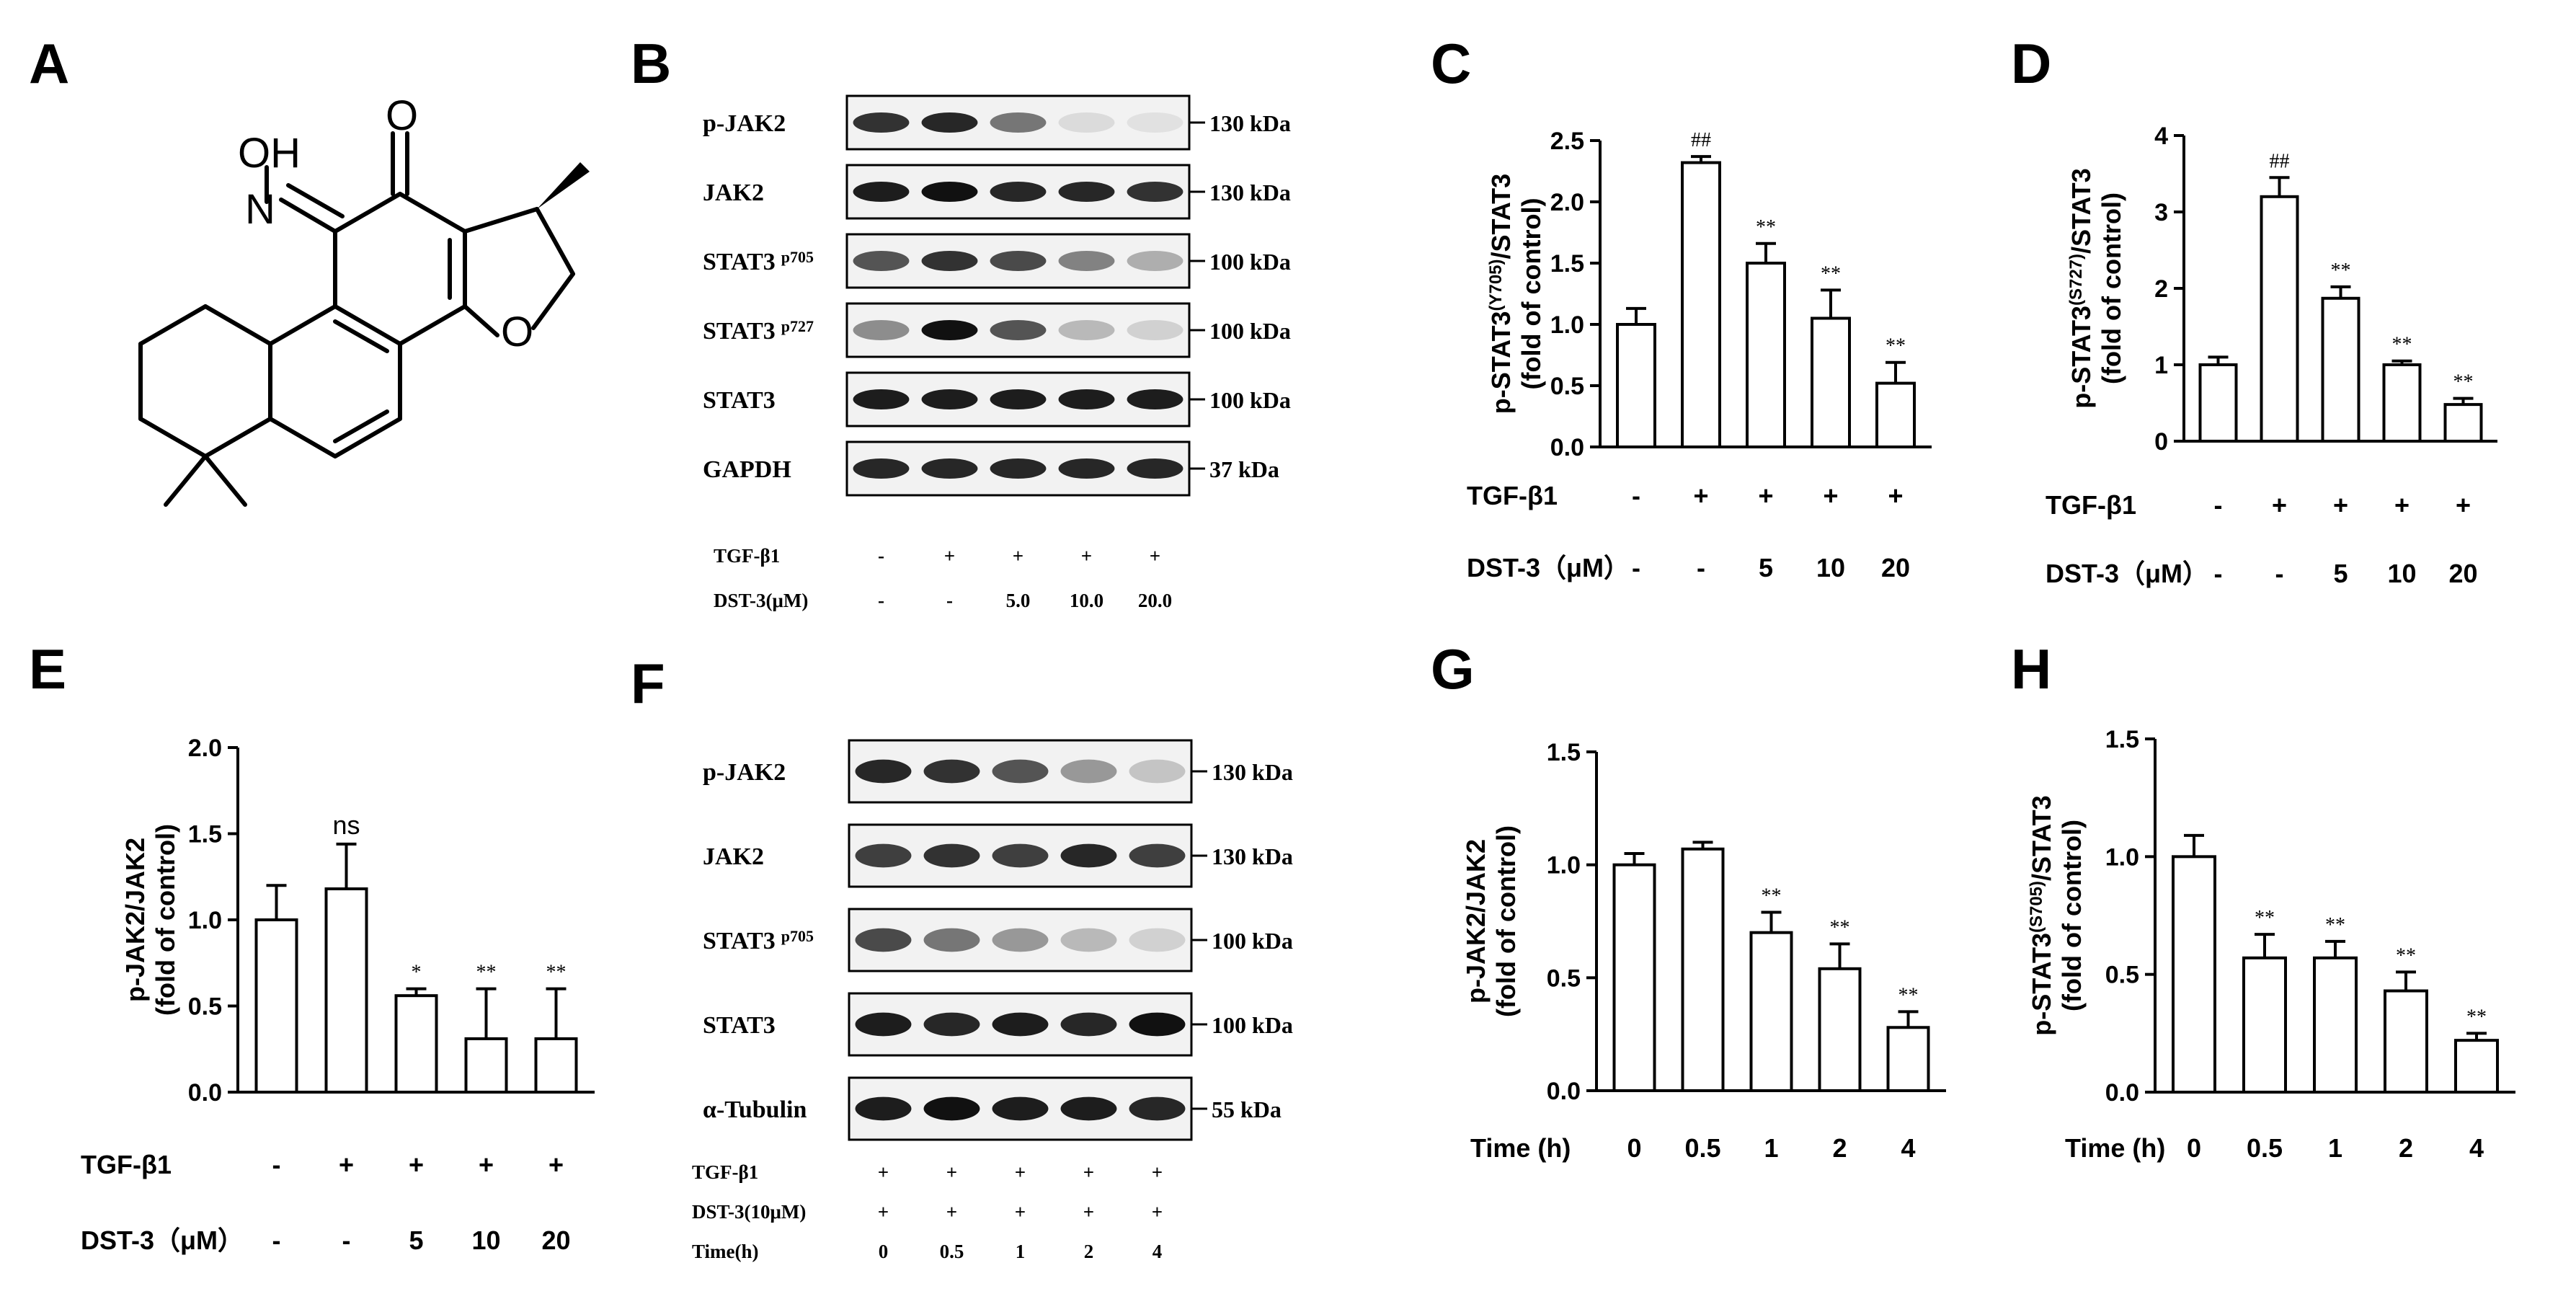  Describe the element at coordinates (997, 330) in the screenshot. I see `blot-row: STAT3 p727 100 kDa` at that location.